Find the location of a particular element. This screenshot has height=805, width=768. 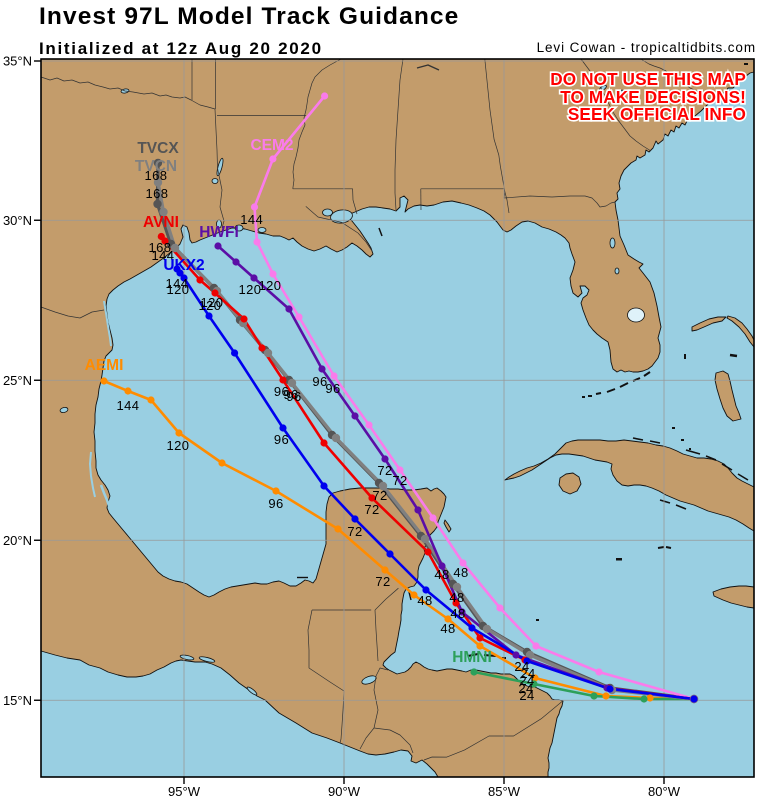

svg-text: SEEK OFFICIAL INFO is located at coordinates (657, 114).